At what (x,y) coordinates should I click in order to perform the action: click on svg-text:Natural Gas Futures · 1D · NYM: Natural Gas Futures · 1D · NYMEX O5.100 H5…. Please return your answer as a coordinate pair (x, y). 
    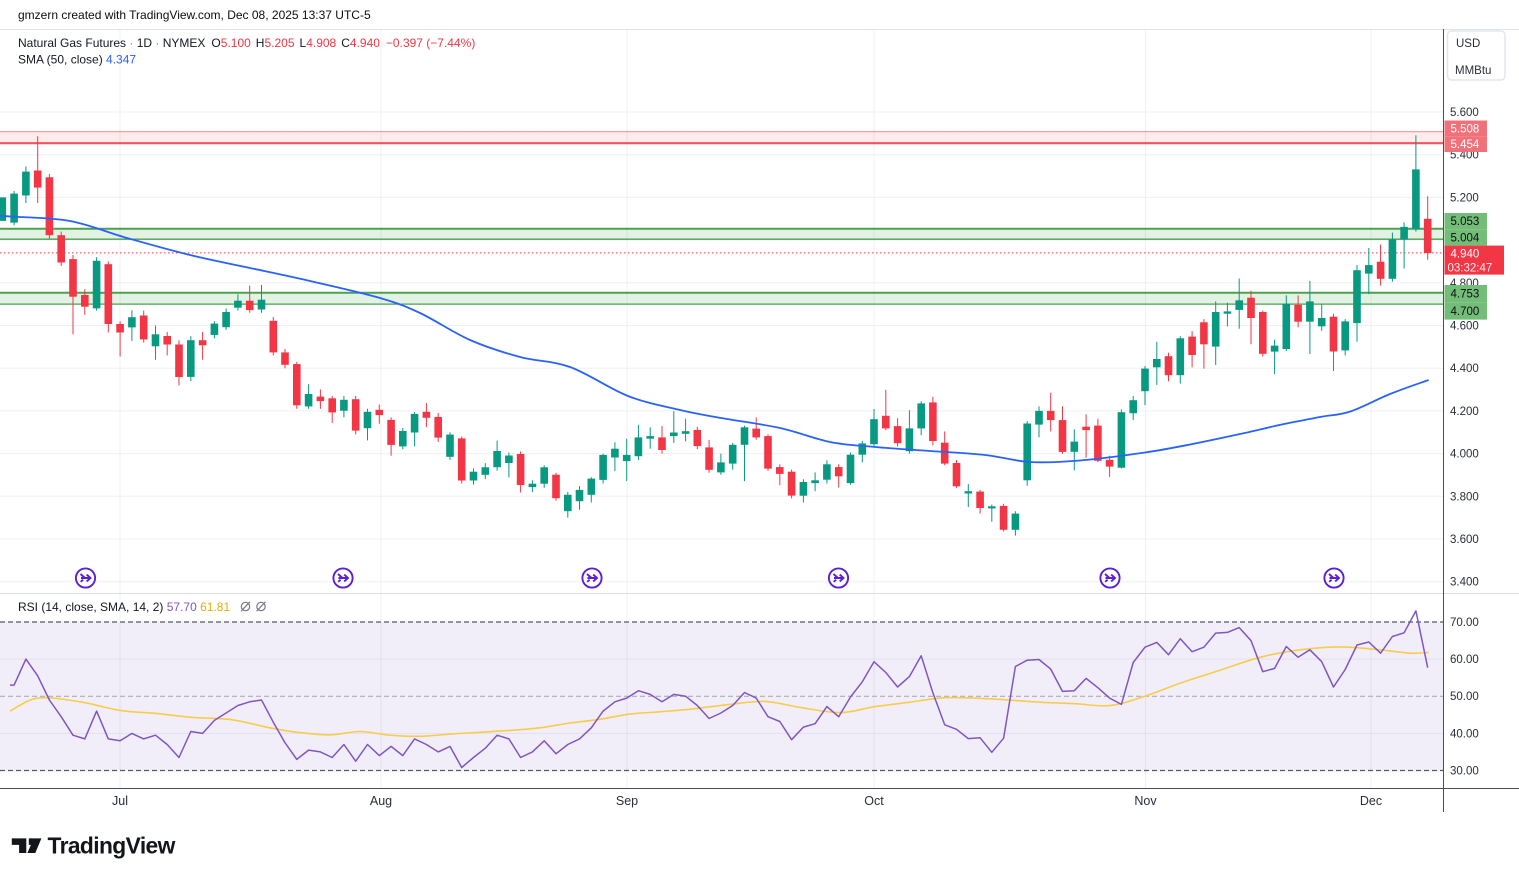
    Looking at the image, I should click on (246, 43).